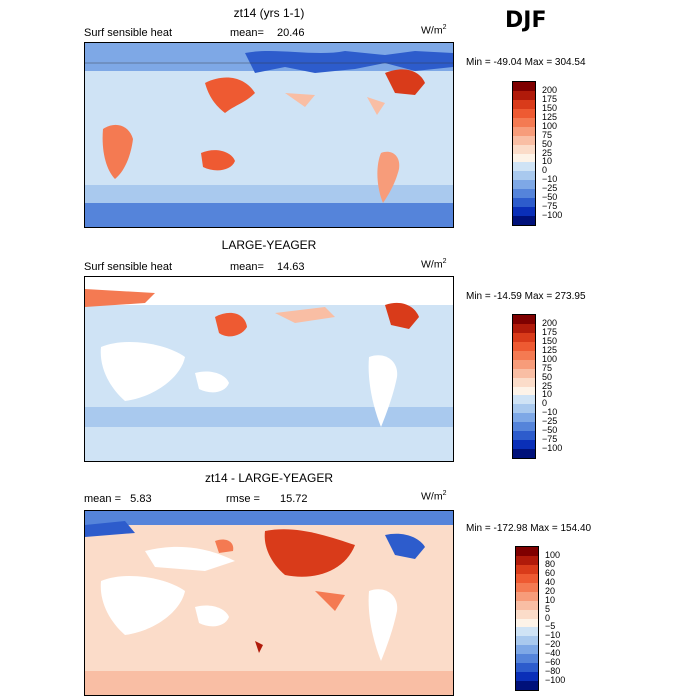  Describe the element at coordinates (247, 267) in the screenshot. I see `panel2-mean-label: mean=` at that location.